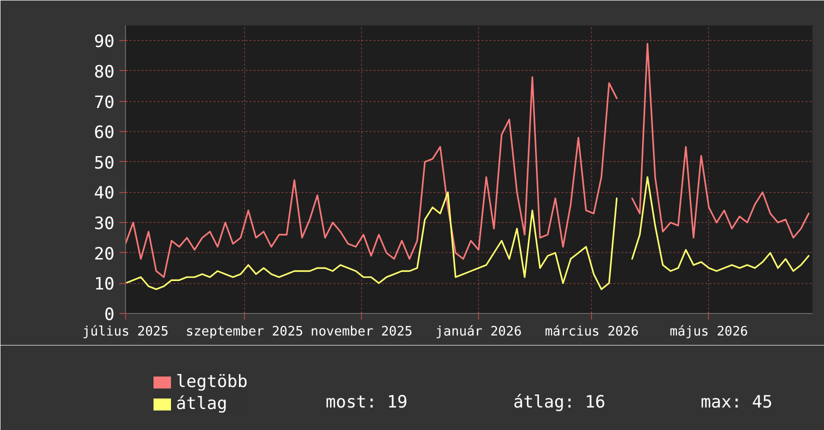  Describe the element at coordinates (104, 284) in the screenshot. I see `y-tick-label: 10` at that location.